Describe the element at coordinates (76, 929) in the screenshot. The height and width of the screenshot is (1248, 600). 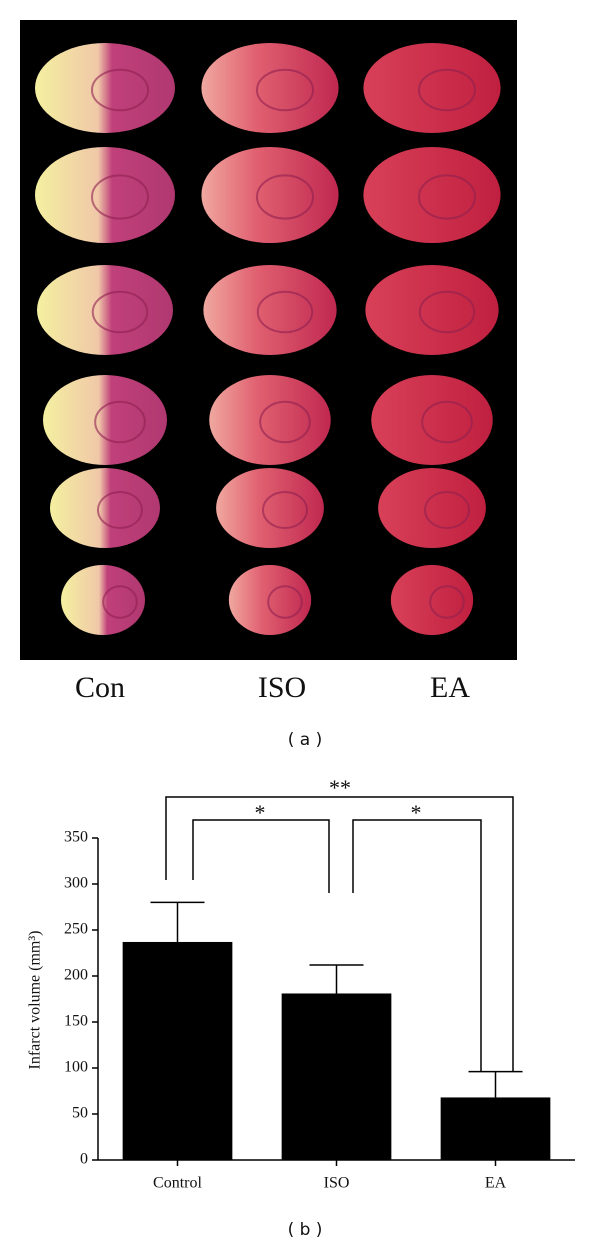
I see `y-tick-label: 250` at that location.